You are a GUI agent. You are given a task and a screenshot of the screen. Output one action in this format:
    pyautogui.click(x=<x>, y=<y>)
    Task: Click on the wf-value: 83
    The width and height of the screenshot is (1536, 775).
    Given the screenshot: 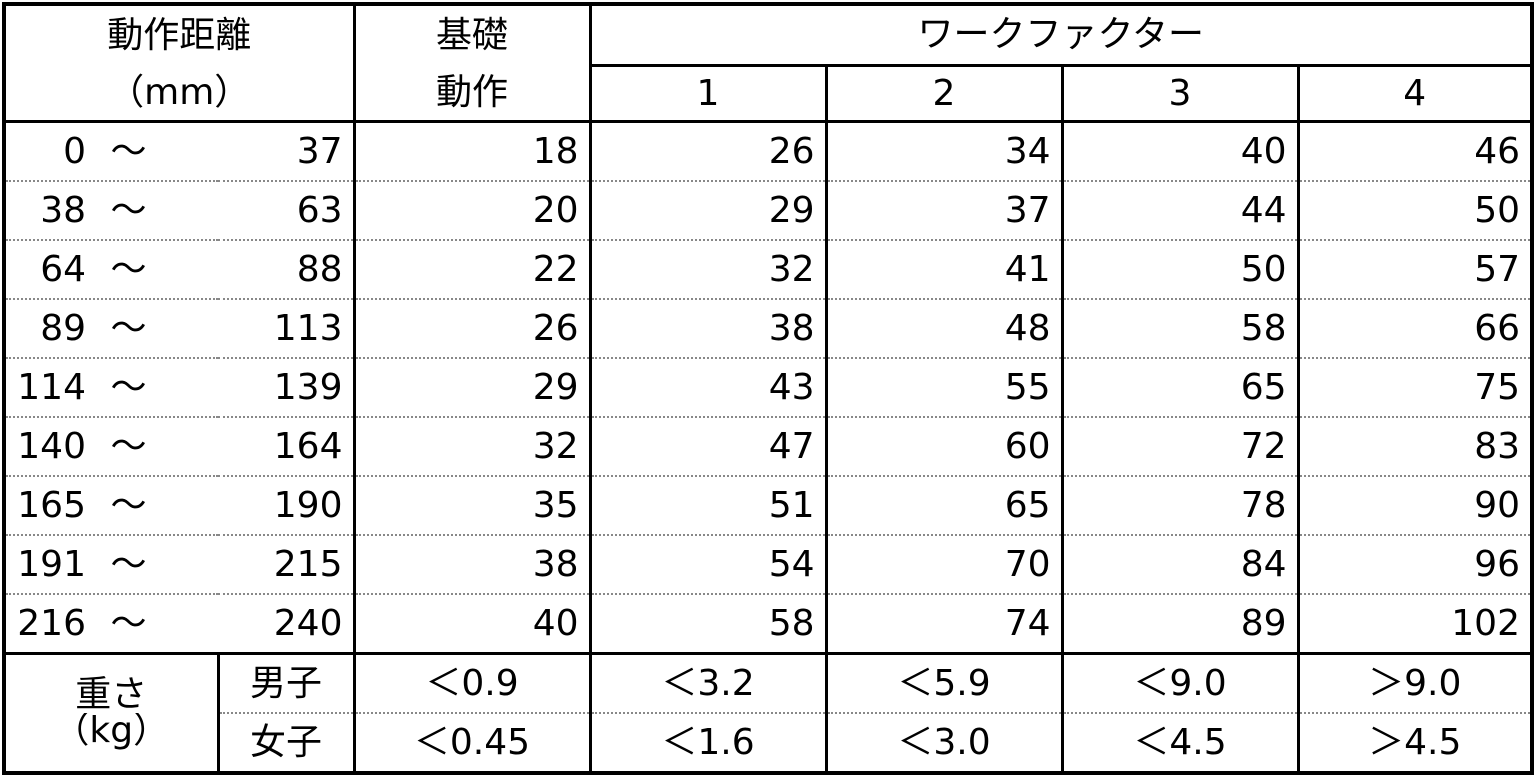 What is the action you would take?
    pyautogui.click(x=1415, y=447)
    